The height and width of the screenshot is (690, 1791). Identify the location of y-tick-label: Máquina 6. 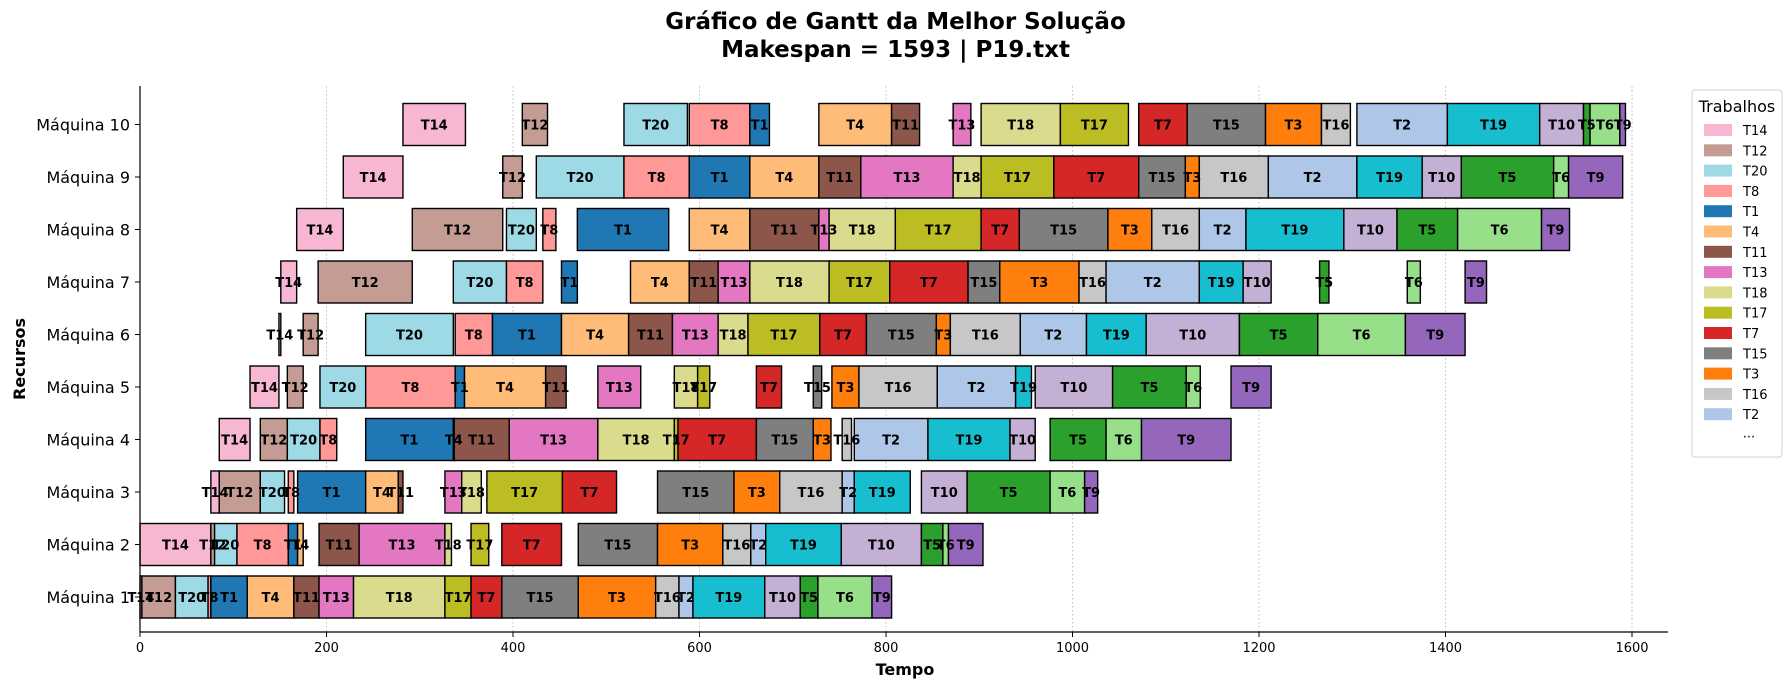
(88, 335).